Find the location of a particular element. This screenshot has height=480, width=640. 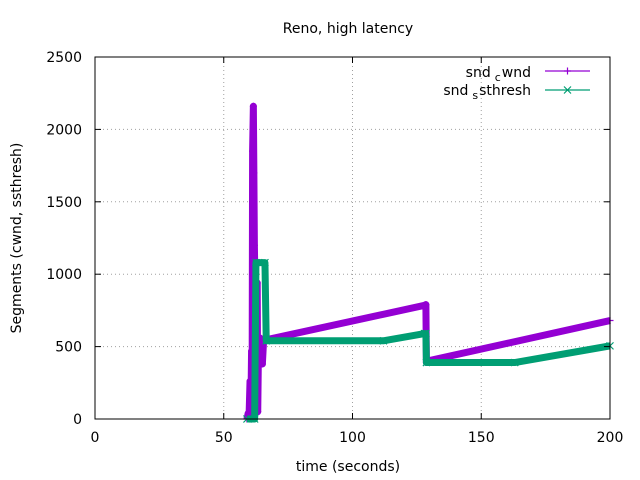

y-tick-label: 2000 is located at coordinates (64, 130).